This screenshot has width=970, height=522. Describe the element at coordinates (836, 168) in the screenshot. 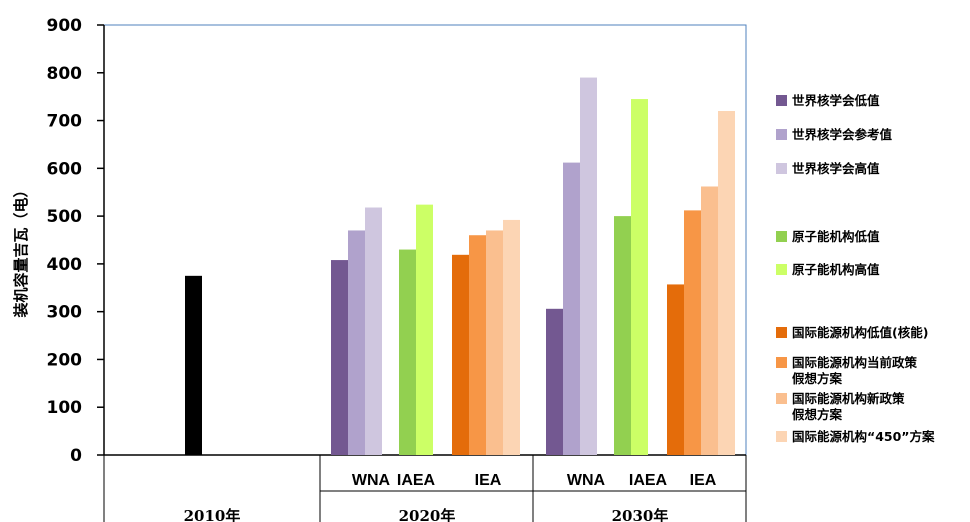

I see `legend-label: 世界核学会高值` at that location.